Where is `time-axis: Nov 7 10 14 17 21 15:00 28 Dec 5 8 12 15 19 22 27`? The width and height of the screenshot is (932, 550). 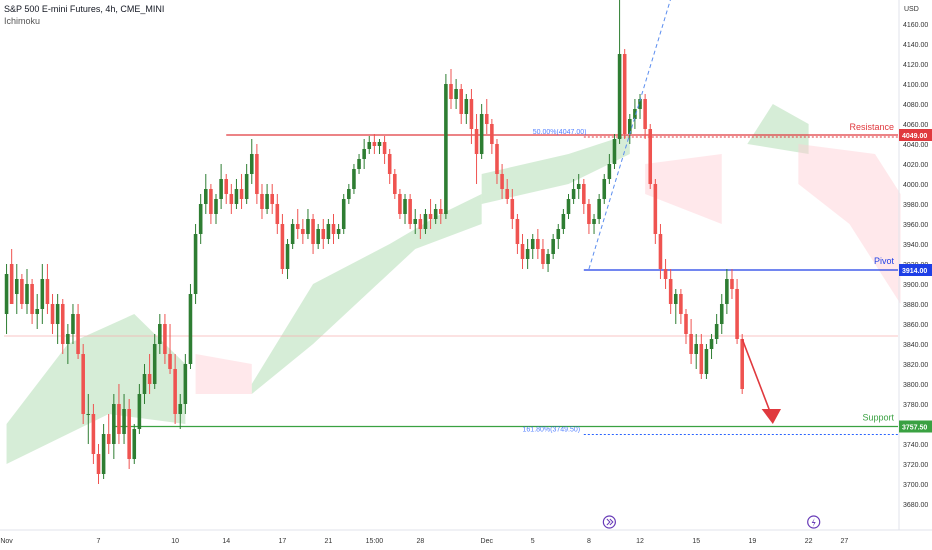 time-axis: Nov 7 10 14 17 21 15:00 28 Dec 5 8 12 15 19 22 27 is located at coordinates (466, 537).